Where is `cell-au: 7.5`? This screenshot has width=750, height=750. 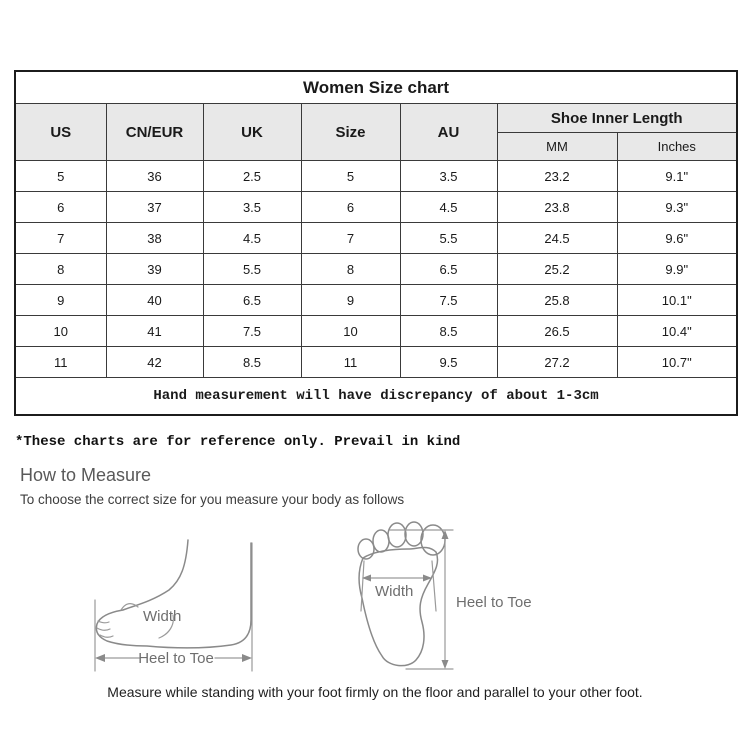
cell-au: 7.5 is located at coordinates (448, 300).